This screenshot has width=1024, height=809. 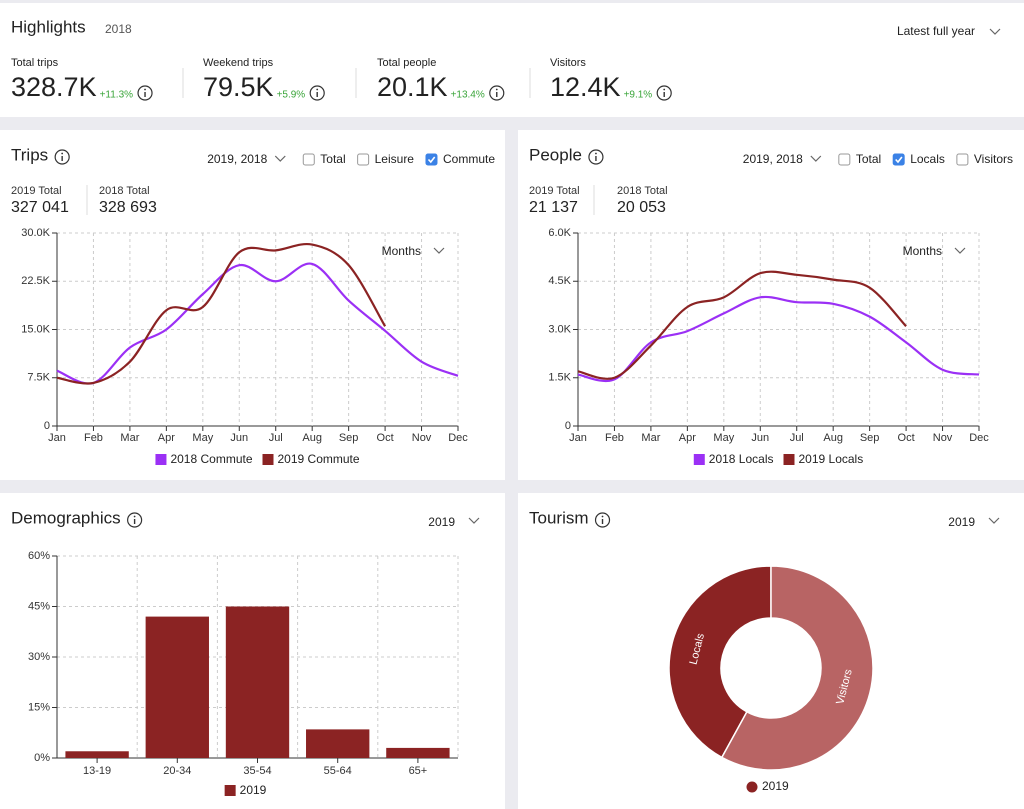 I want to click on metric-label: Total people, so click(x=406, y=63).